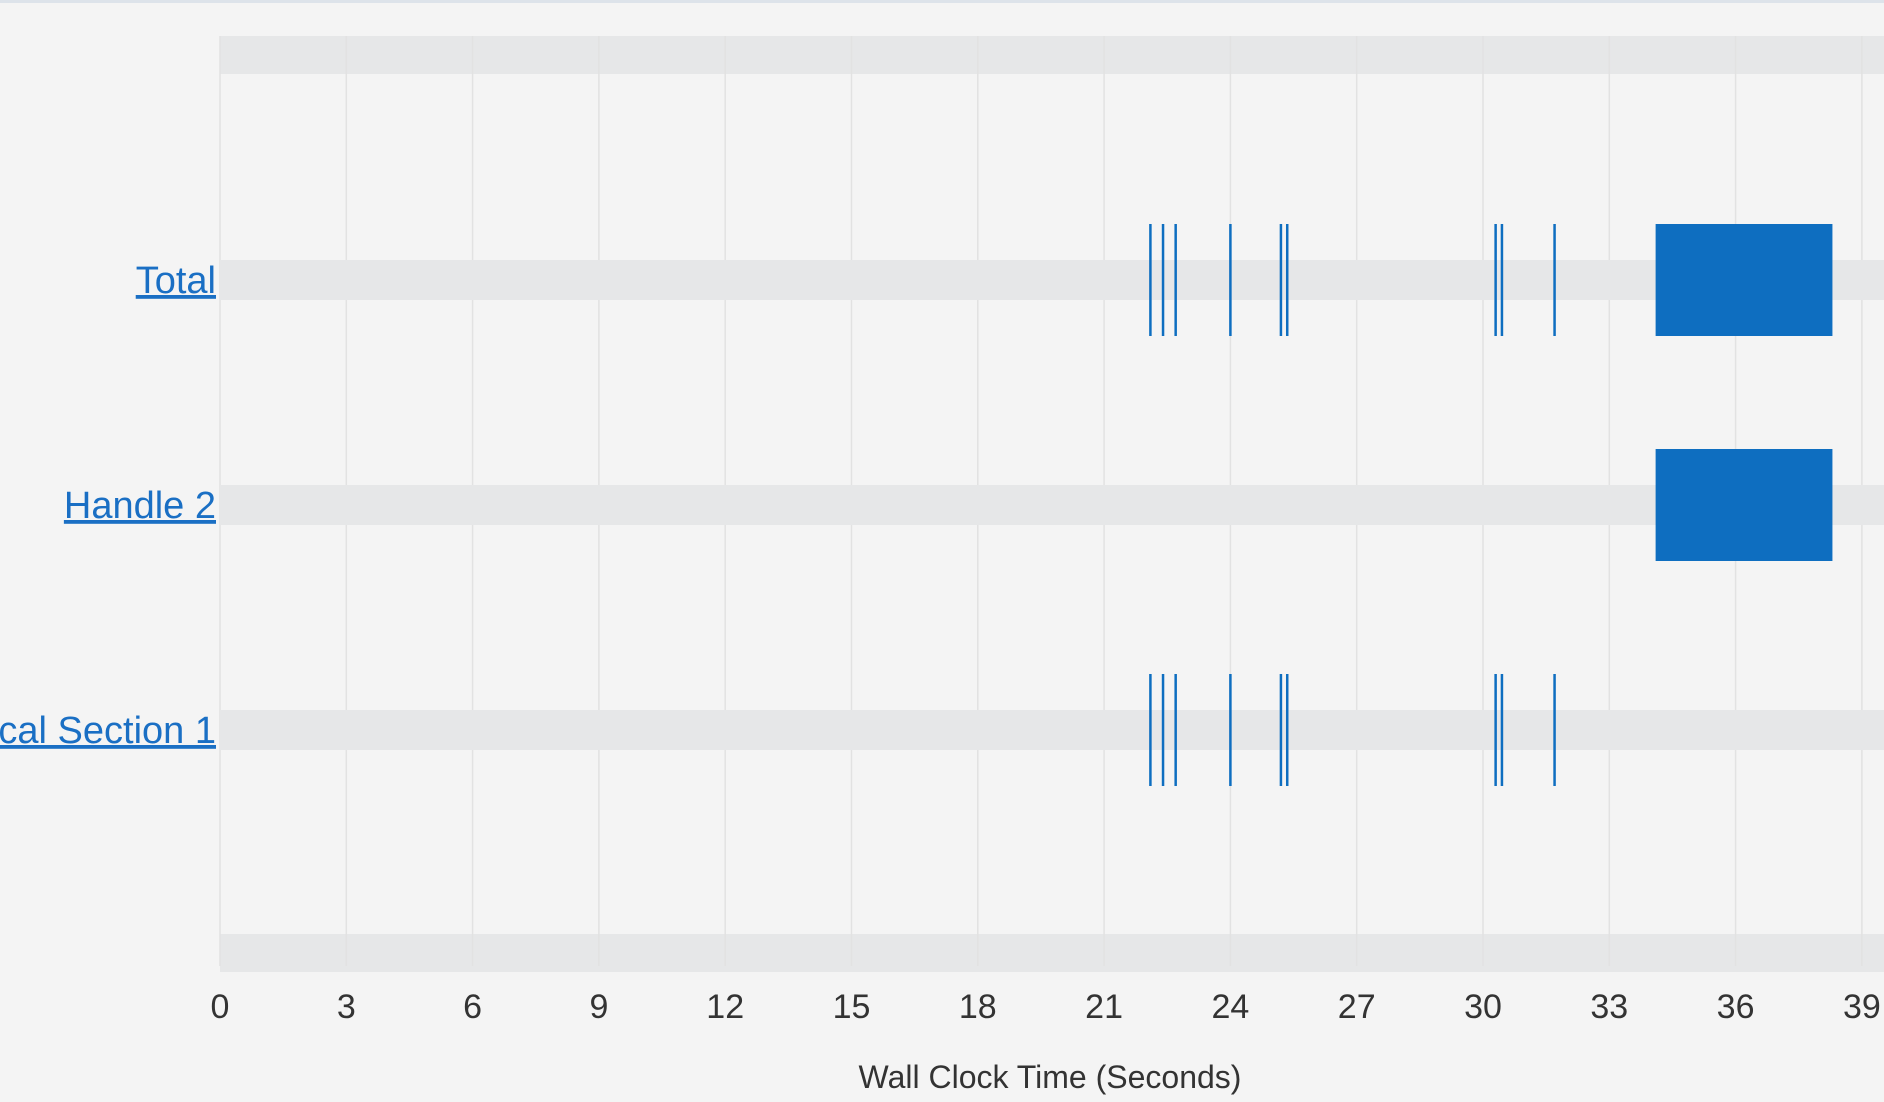  I want to click on x-tick-label: 36, so click(1736, 1007).